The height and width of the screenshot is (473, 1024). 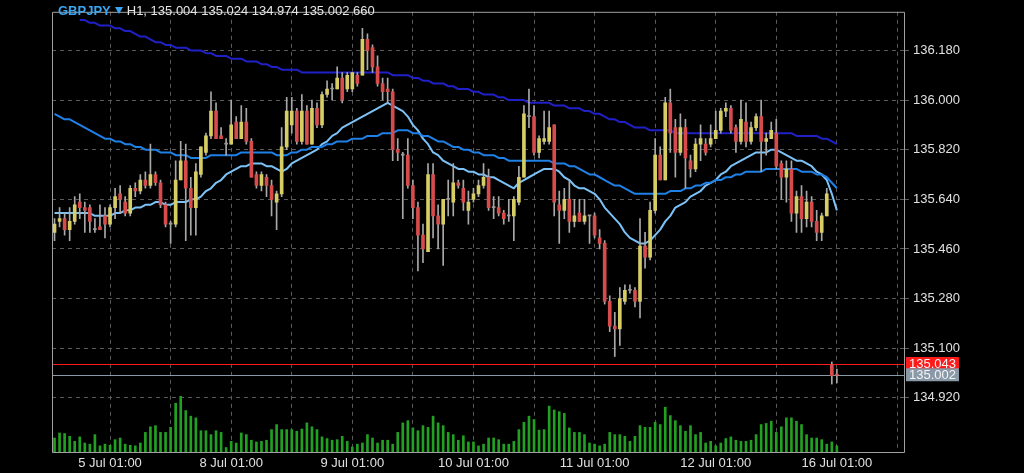 I want to click on y-tick-label: 135.100, so click(x=936, y=347).